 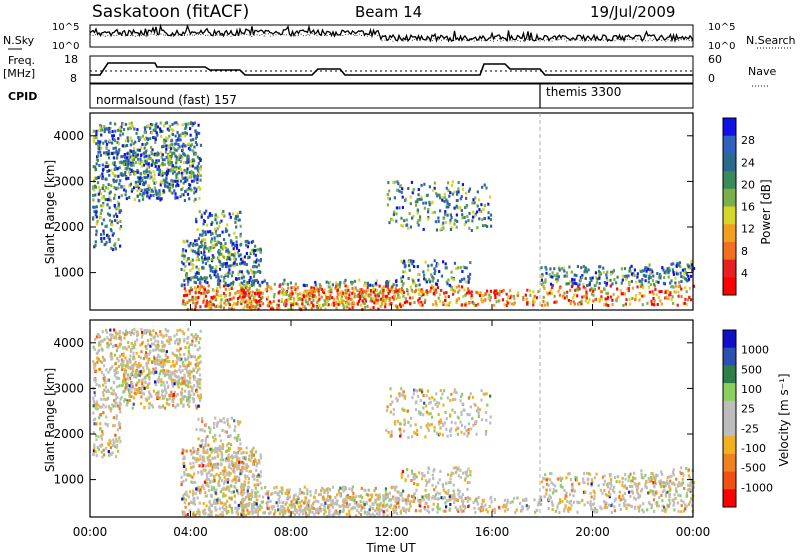 What do you see at coordinates (748, 140) in the screenshot?
I see `colorbar-tick-label: 28` at bounding box center [748, 140].